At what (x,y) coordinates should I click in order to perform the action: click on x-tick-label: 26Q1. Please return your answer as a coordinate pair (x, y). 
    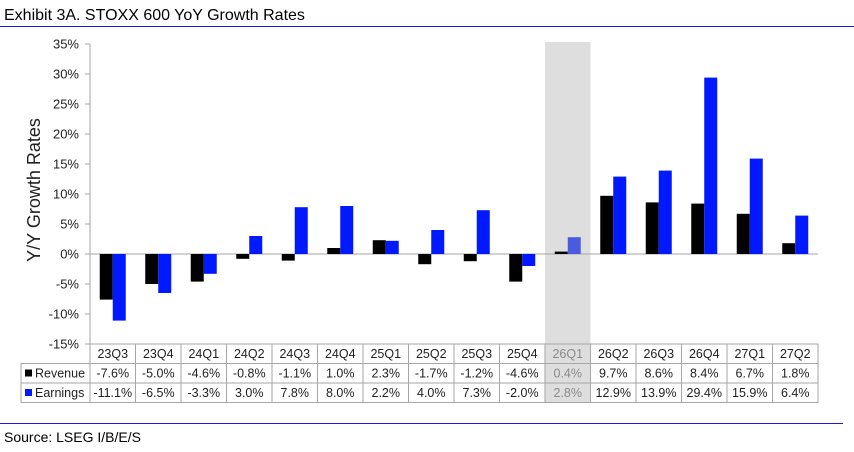
    Looking at the image, I should click on (567, 354).